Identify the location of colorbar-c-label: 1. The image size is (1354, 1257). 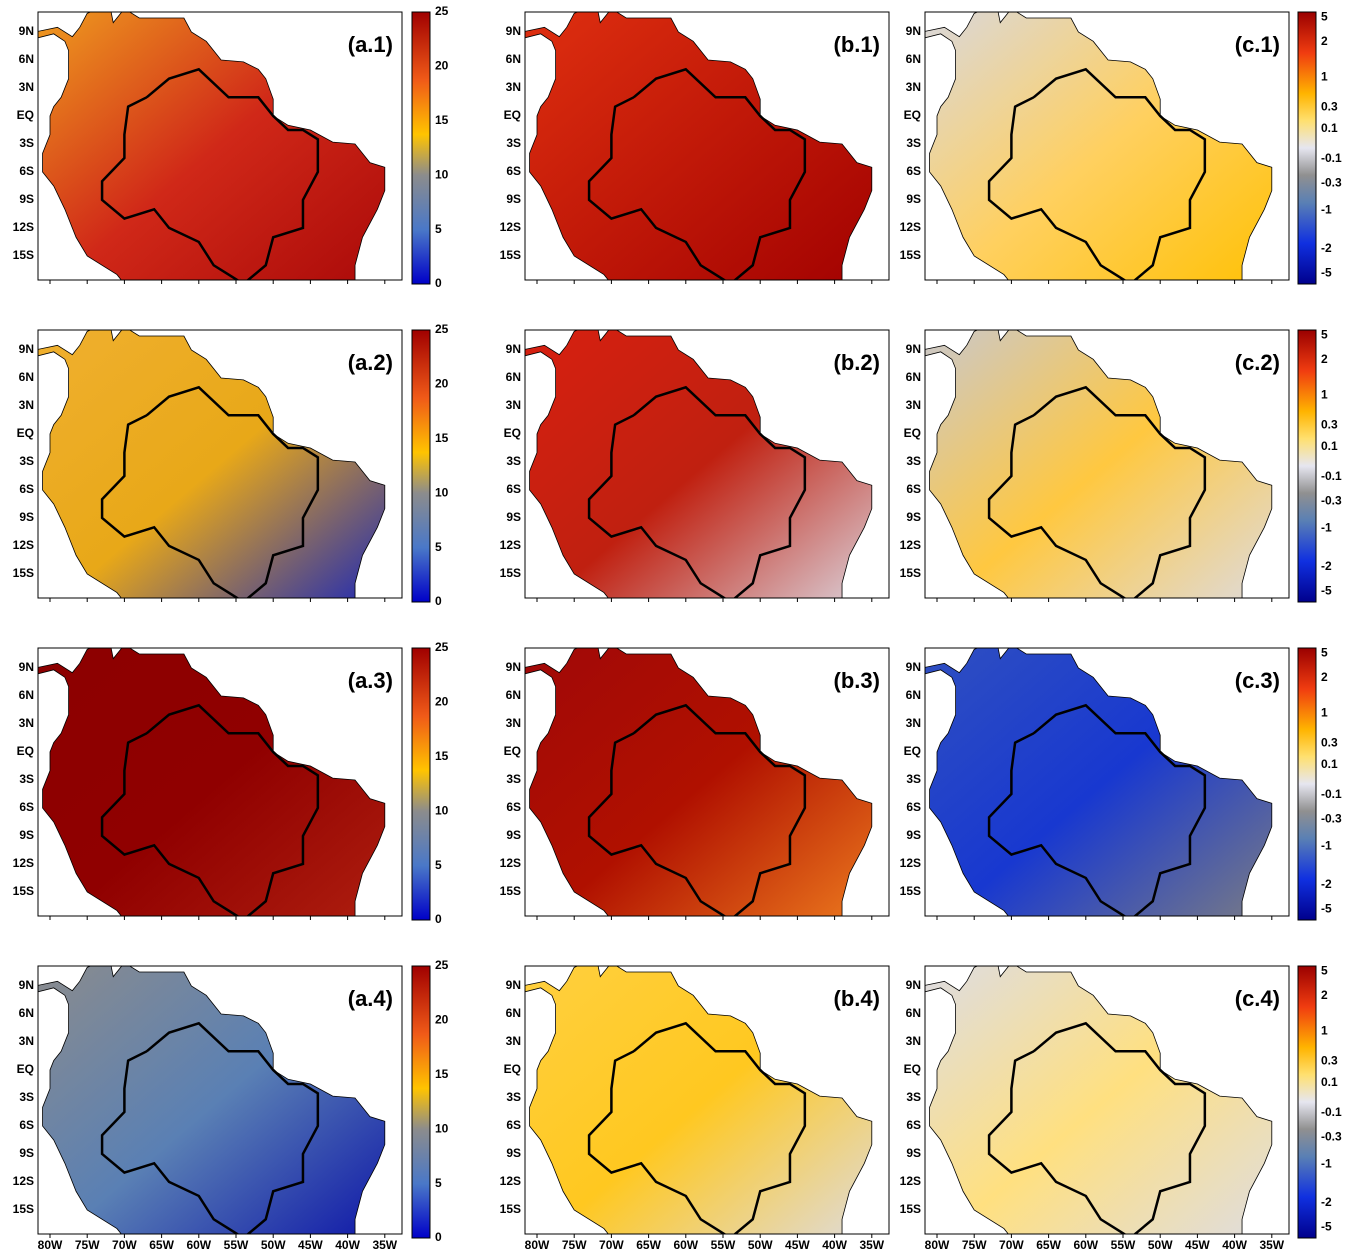
(1324, 1030).